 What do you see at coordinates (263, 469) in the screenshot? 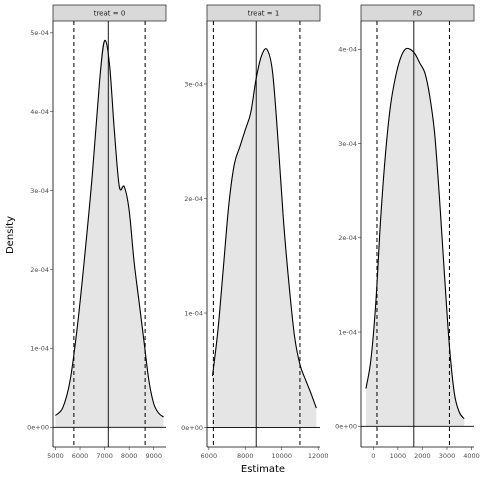
I see `x-axis-title: Estimate` at bounding box center [263, 469].